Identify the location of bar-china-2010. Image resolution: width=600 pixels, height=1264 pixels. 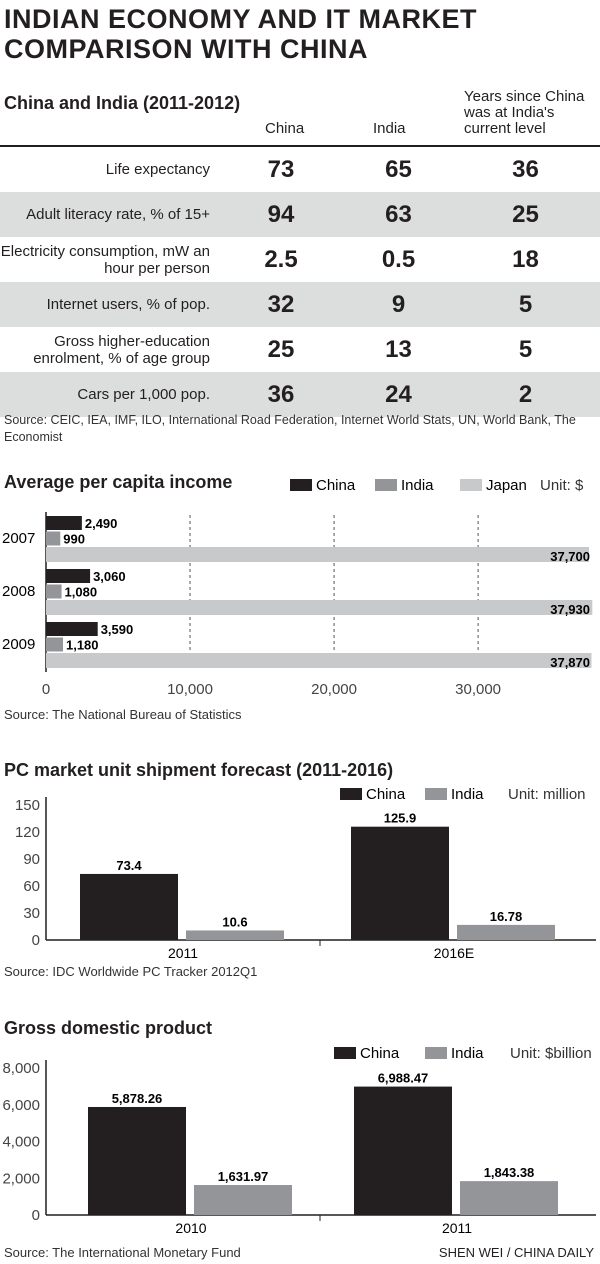
(137, 1160).